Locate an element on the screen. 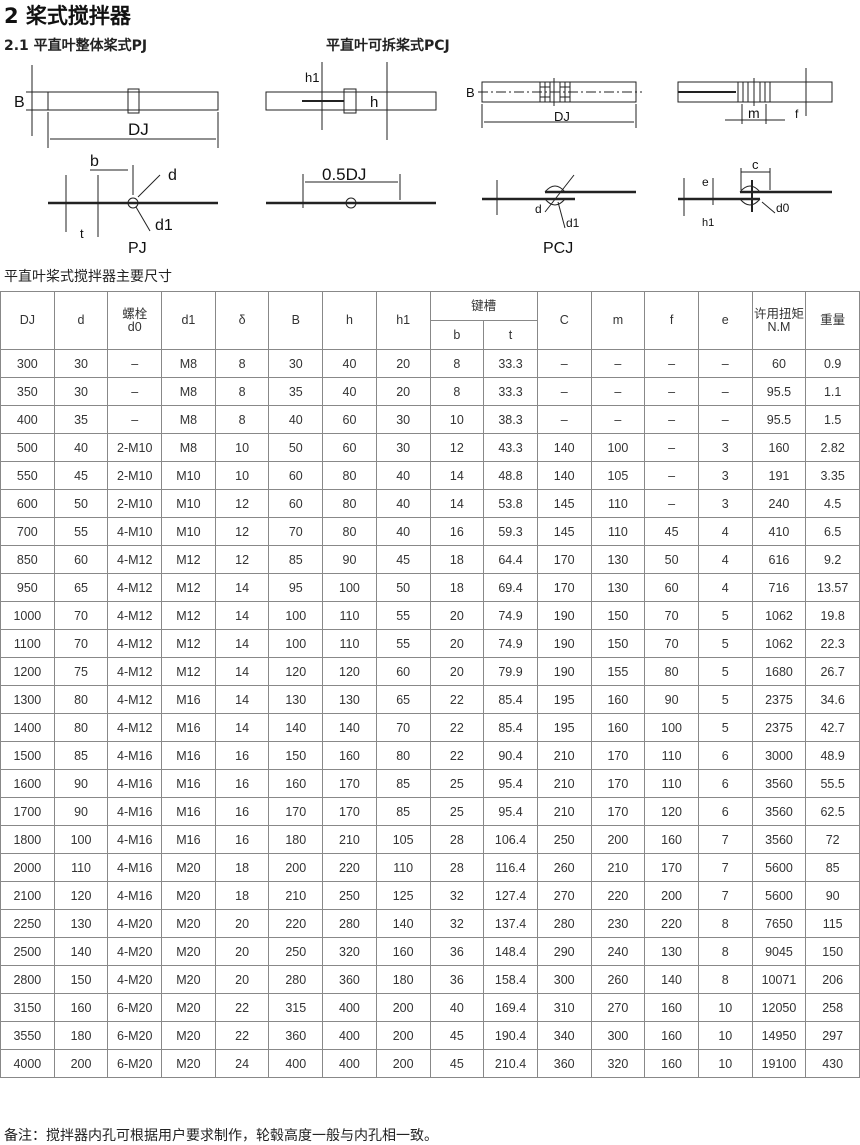  table-cell: 20 is located at coordinates (457, 643).